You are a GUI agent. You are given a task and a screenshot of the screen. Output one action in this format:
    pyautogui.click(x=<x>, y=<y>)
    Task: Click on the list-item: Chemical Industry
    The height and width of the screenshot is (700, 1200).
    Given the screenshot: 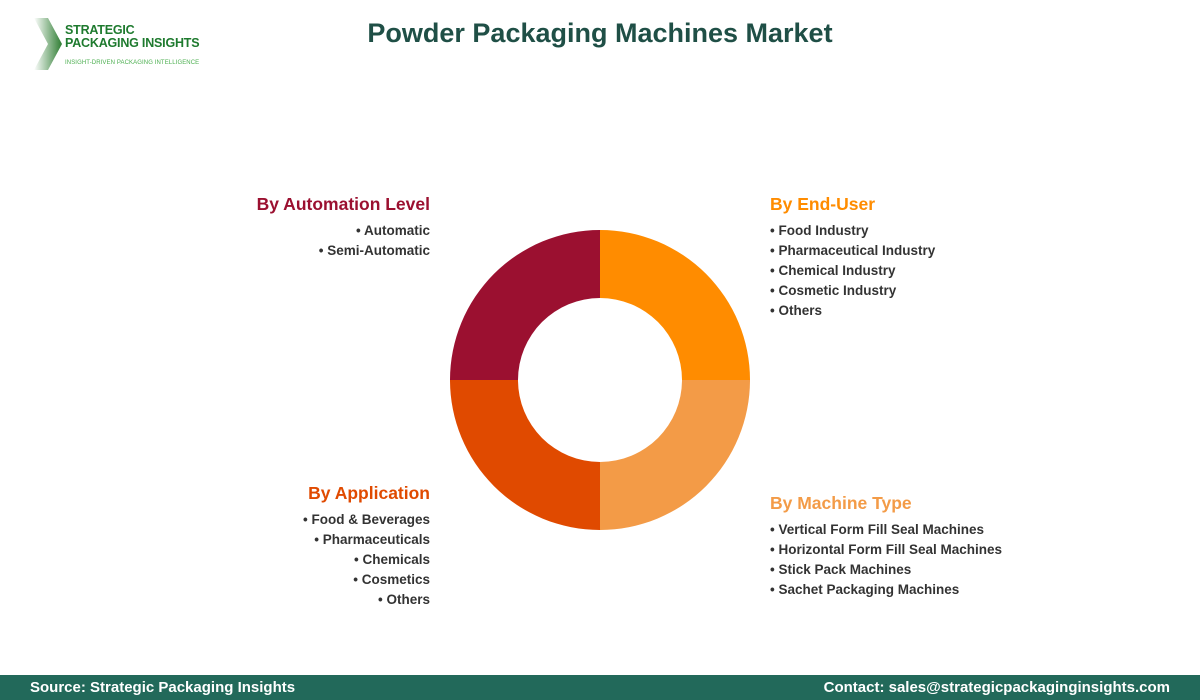 What is the action you would take?
    pyautogui.click(x=852, y=271)
    